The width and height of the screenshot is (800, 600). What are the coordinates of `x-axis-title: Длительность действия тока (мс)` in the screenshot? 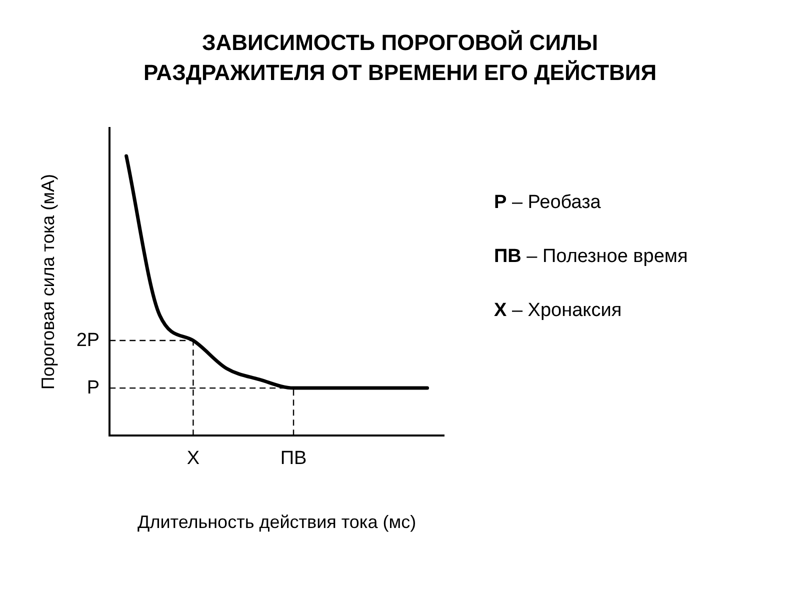 It's located at (277, 522).